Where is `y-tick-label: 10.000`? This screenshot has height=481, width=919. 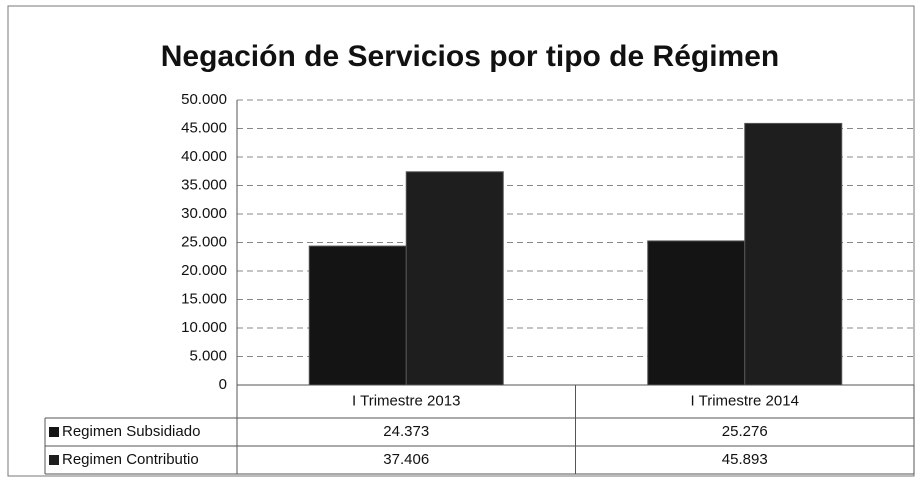 y-tick-label: 10.000 is located at coordinates (204, 327).